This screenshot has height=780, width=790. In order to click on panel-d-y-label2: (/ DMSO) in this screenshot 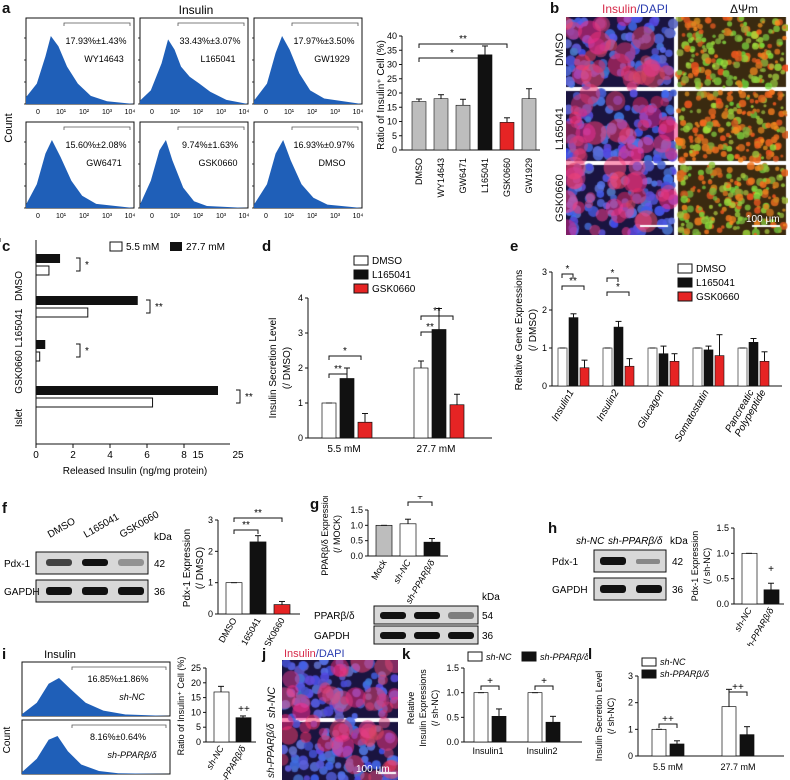, I will do `click(287, 368)`.